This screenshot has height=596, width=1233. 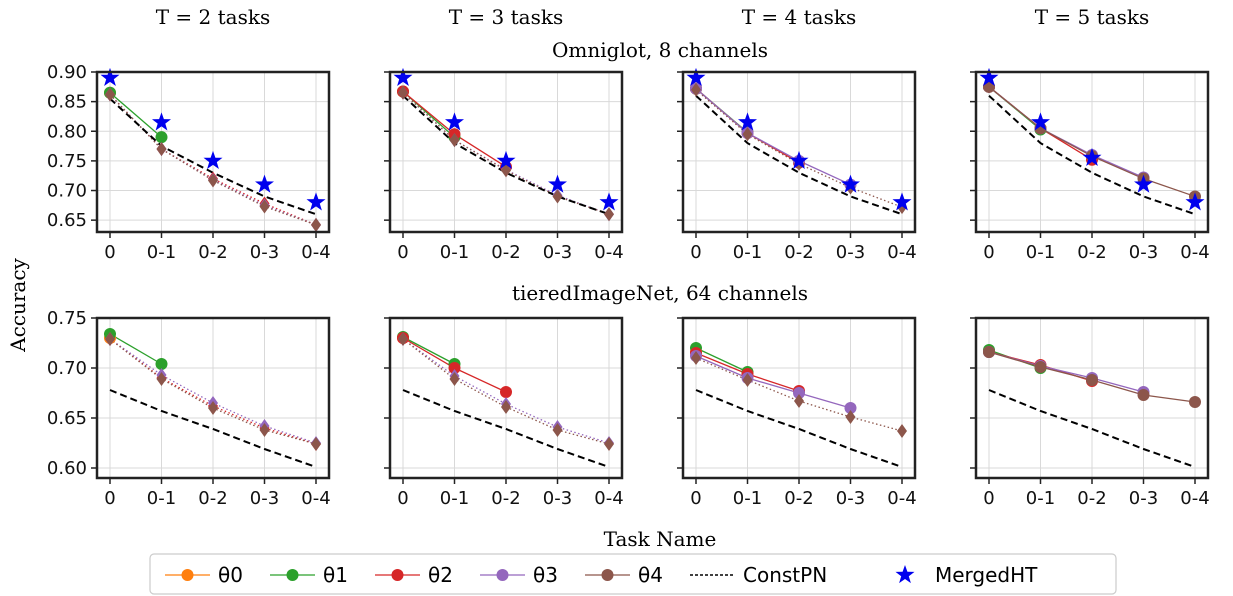 I want to click on panel-0-3: 0 0-1 0-2 0-3 0-4, so click(x=1090, y=165).